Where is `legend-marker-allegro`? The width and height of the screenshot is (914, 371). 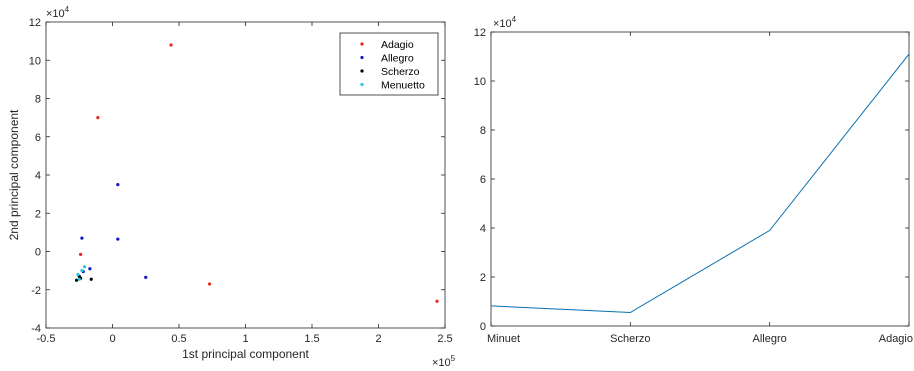 legend-marker-allegro is located at coordinates (362, 57).